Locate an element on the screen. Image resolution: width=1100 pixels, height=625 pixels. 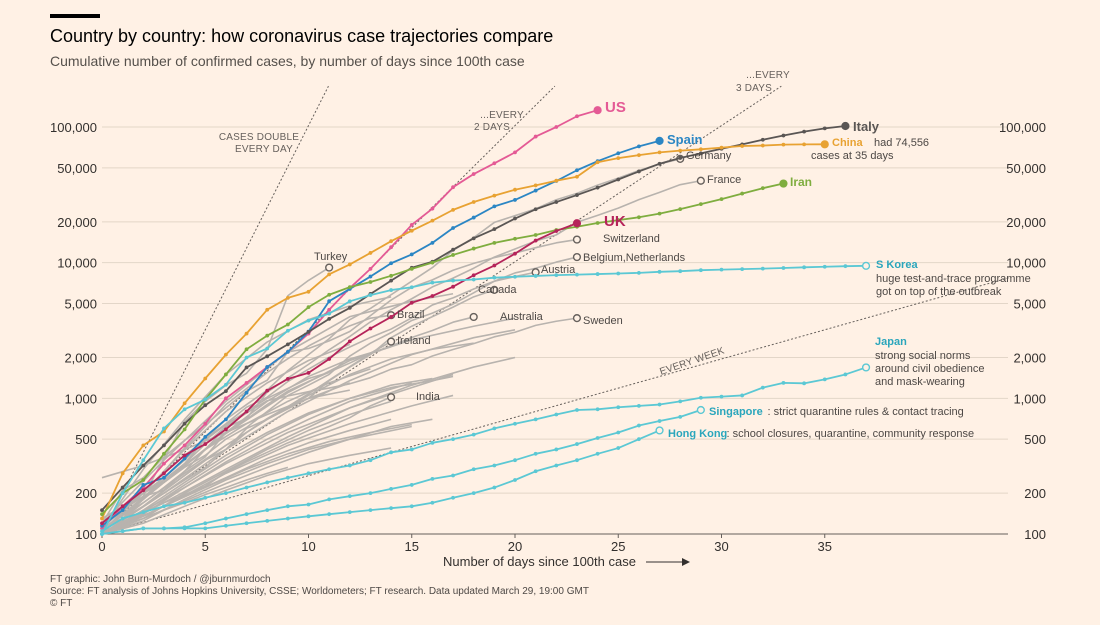
label-hong-kong: Hong Kong is located at coordinates (697, 434).